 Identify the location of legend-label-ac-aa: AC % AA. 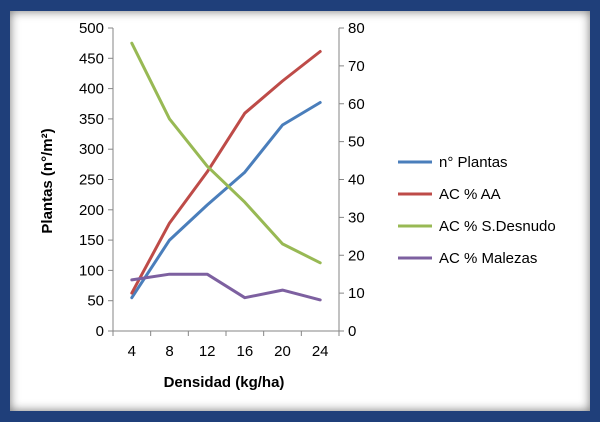
(470, 194).